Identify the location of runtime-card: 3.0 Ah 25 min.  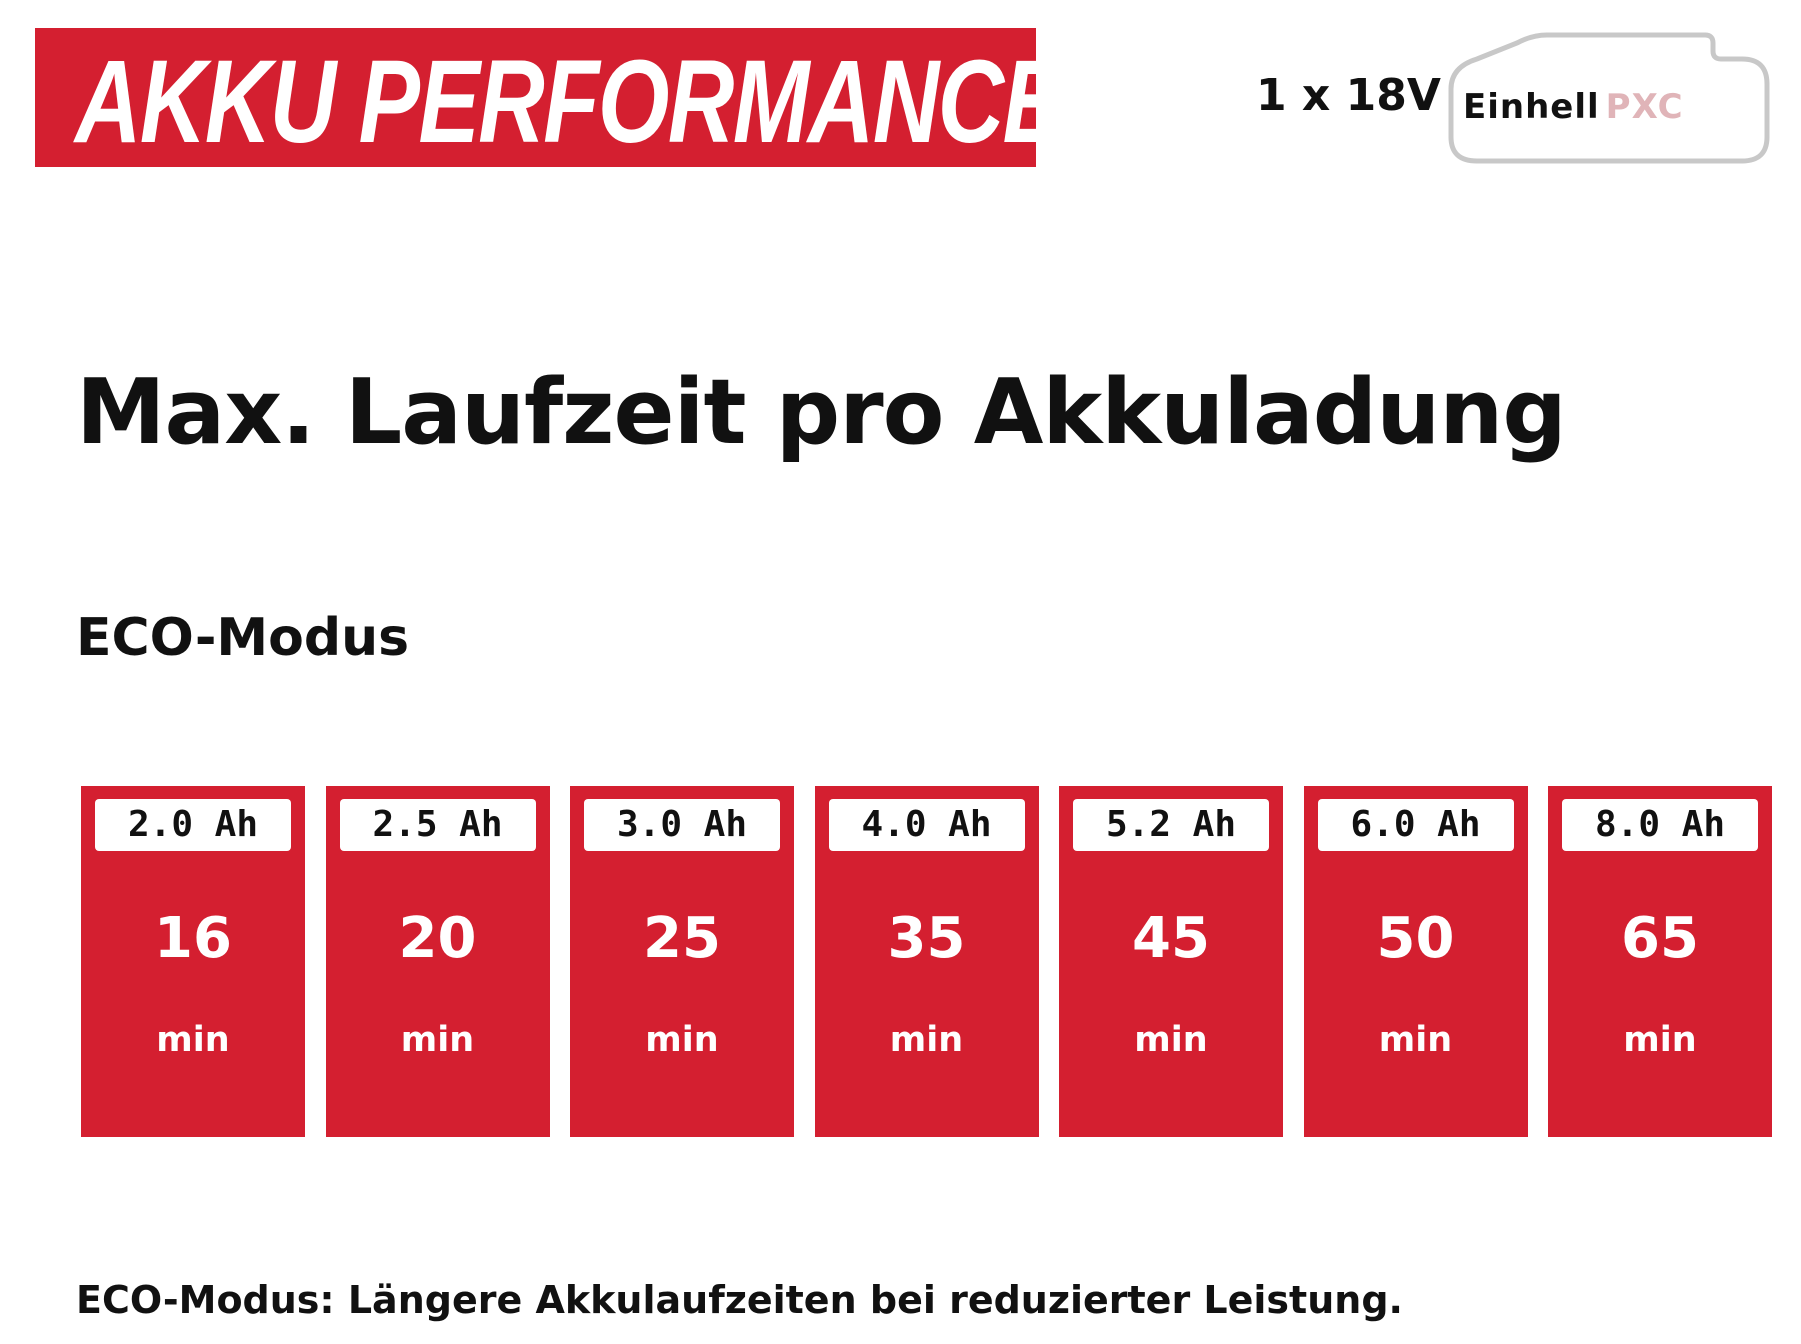
(682, 961).